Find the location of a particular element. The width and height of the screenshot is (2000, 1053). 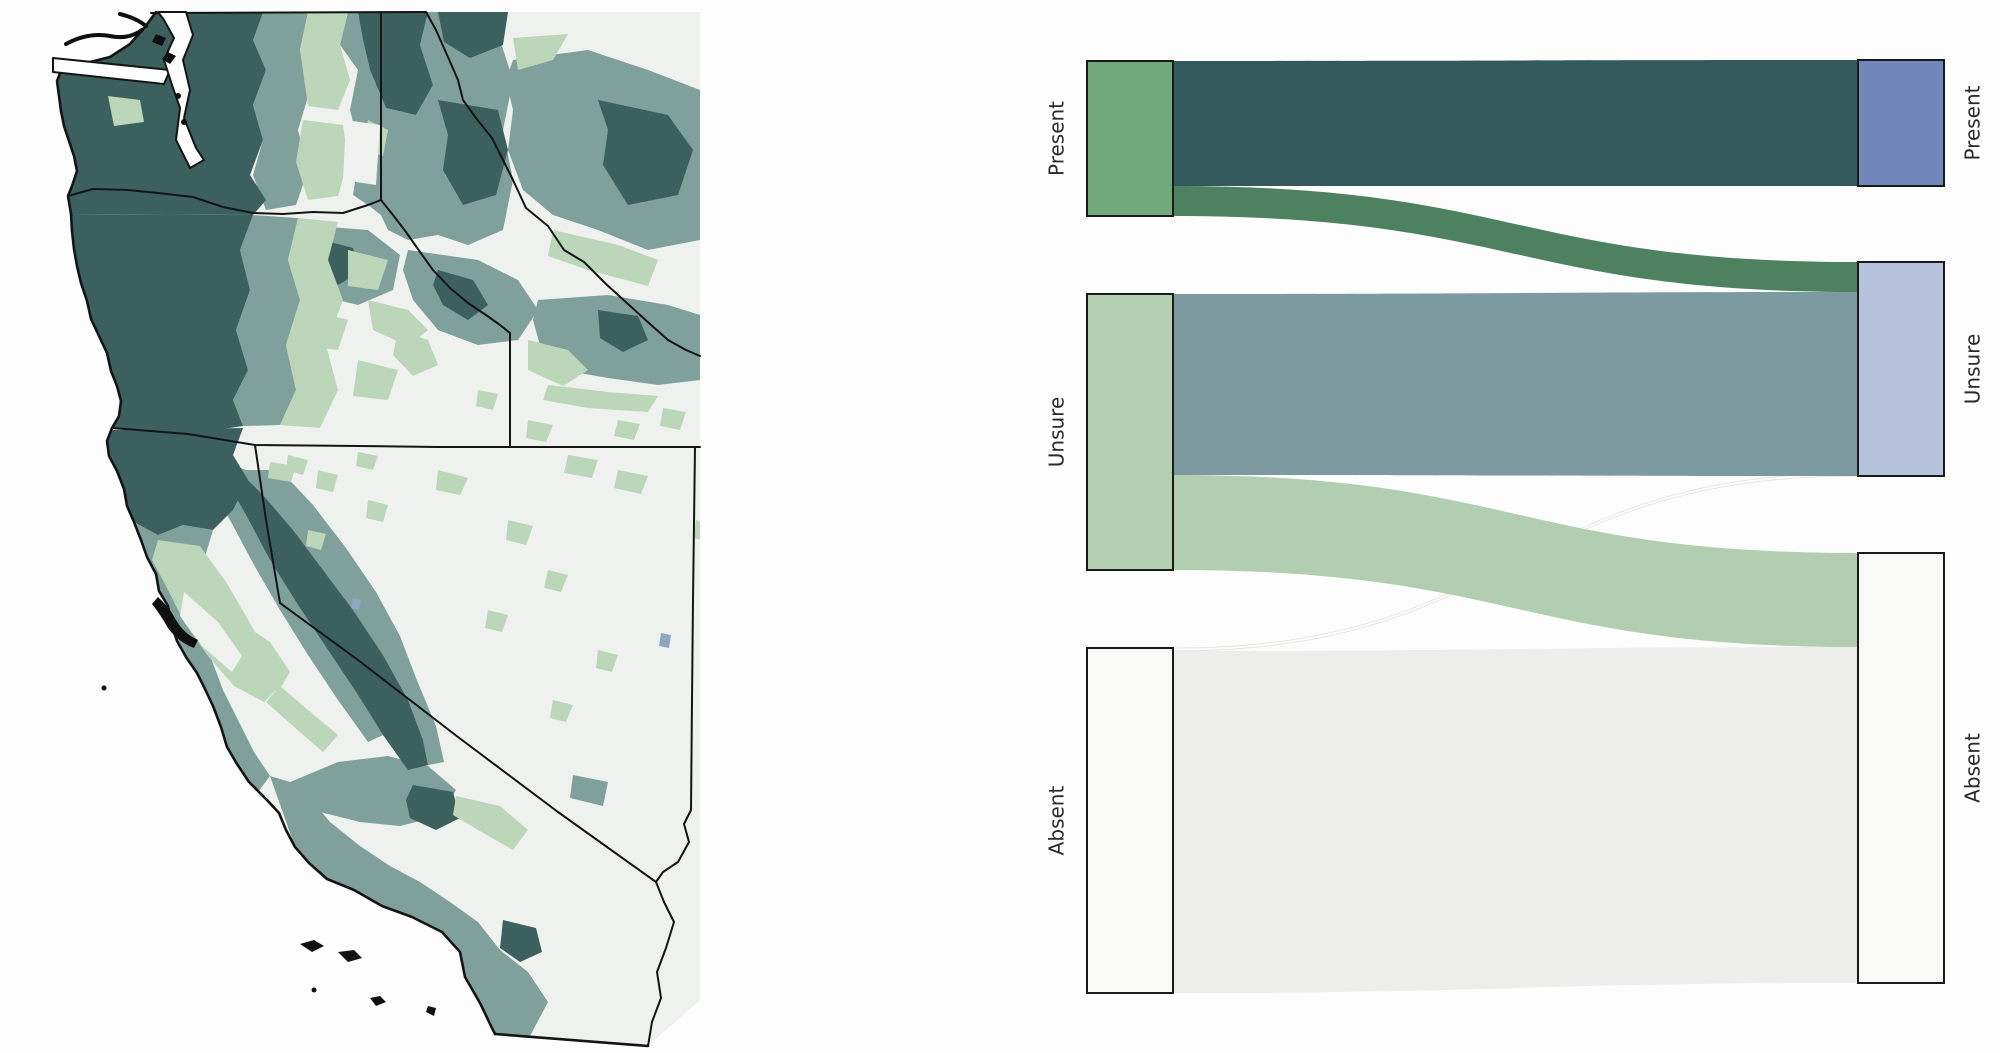

sankey-flow-present-to-present is located at coordinates (1515, 123).